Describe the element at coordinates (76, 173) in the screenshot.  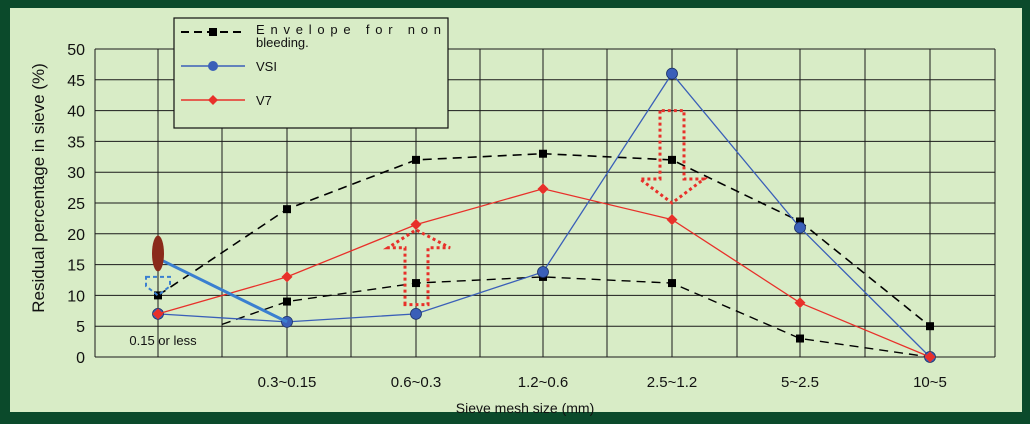
I see `y-tick-label: 30` at that location.